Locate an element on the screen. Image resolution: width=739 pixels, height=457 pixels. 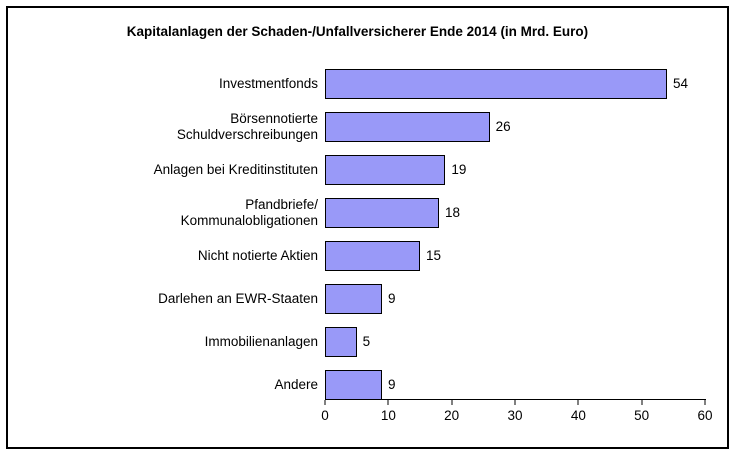
bar-track: 26 is located at coordinates (526, 126).